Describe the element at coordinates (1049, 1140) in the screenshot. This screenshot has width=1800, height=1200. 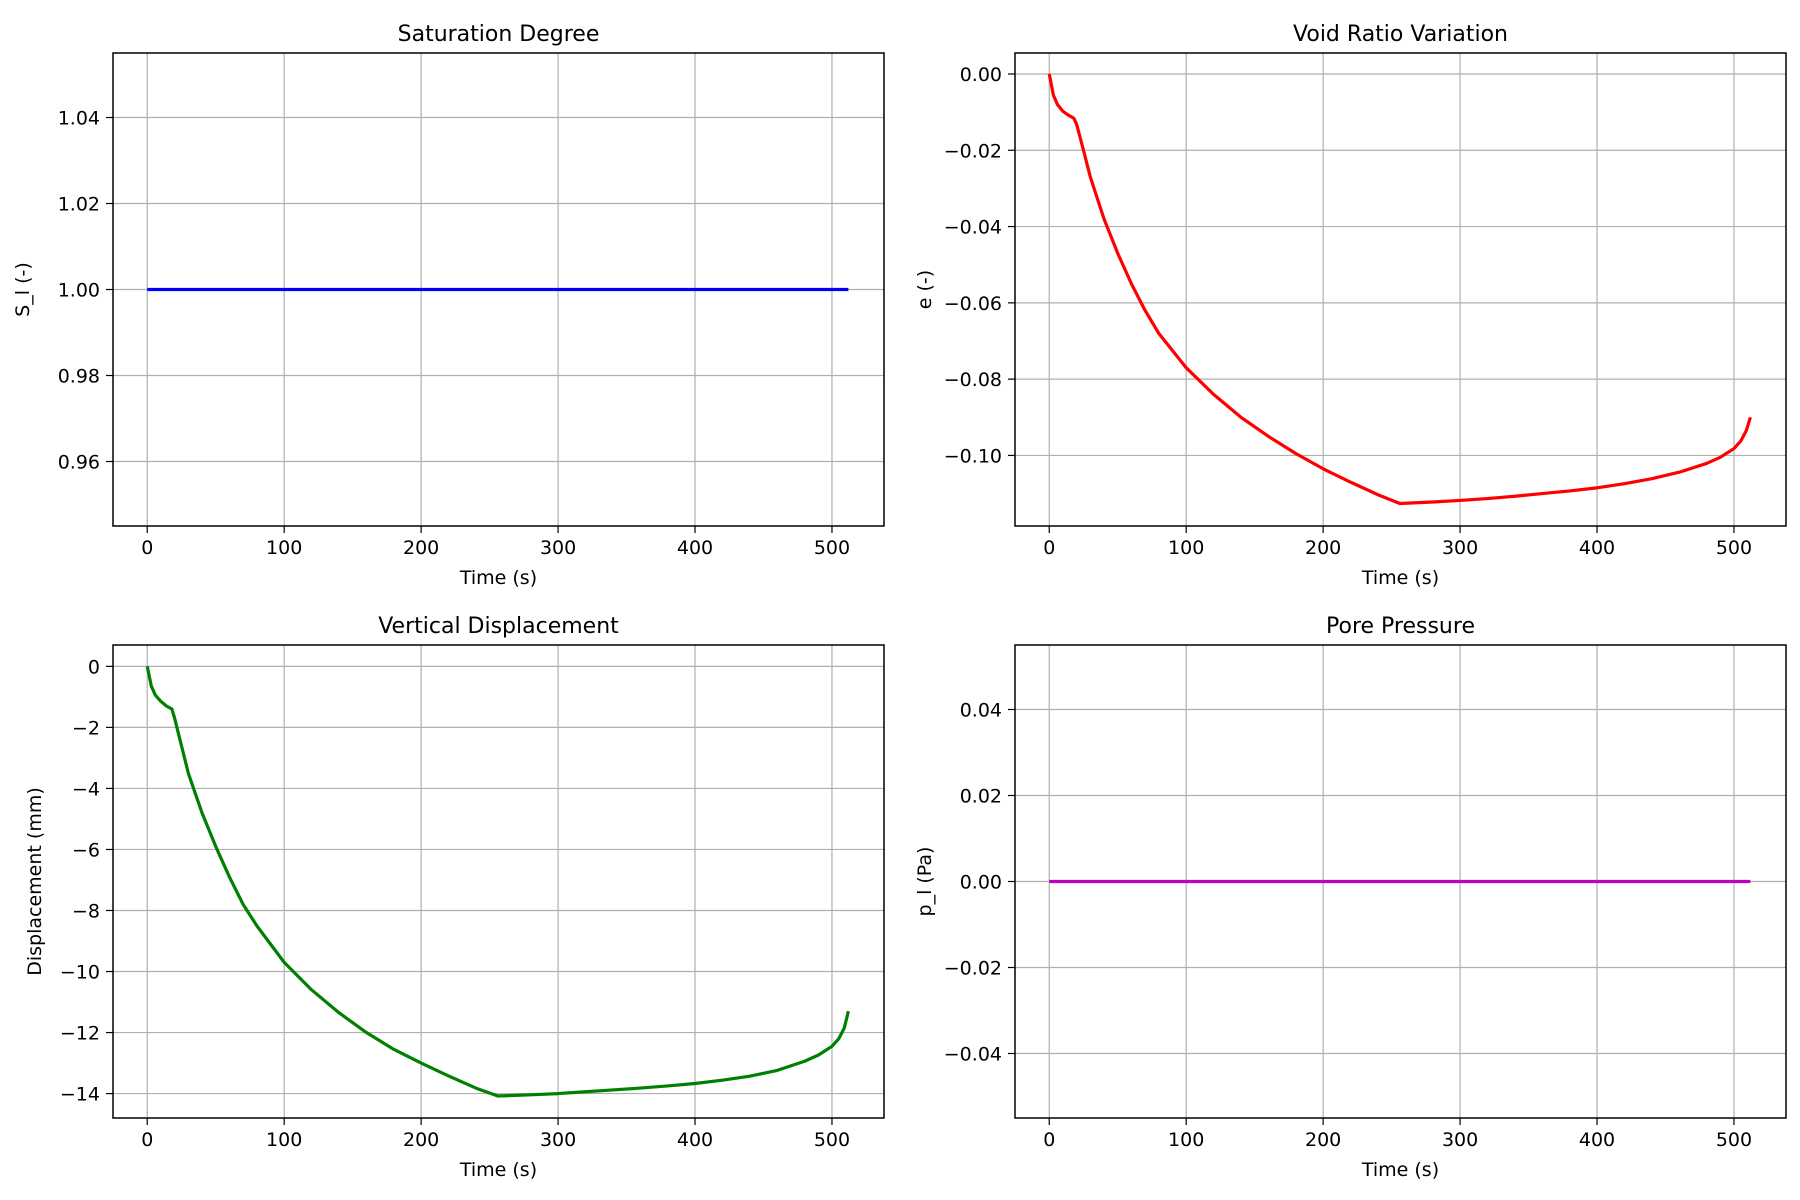
I see `pore-pressure-xtick-label-0: 0` at that location.